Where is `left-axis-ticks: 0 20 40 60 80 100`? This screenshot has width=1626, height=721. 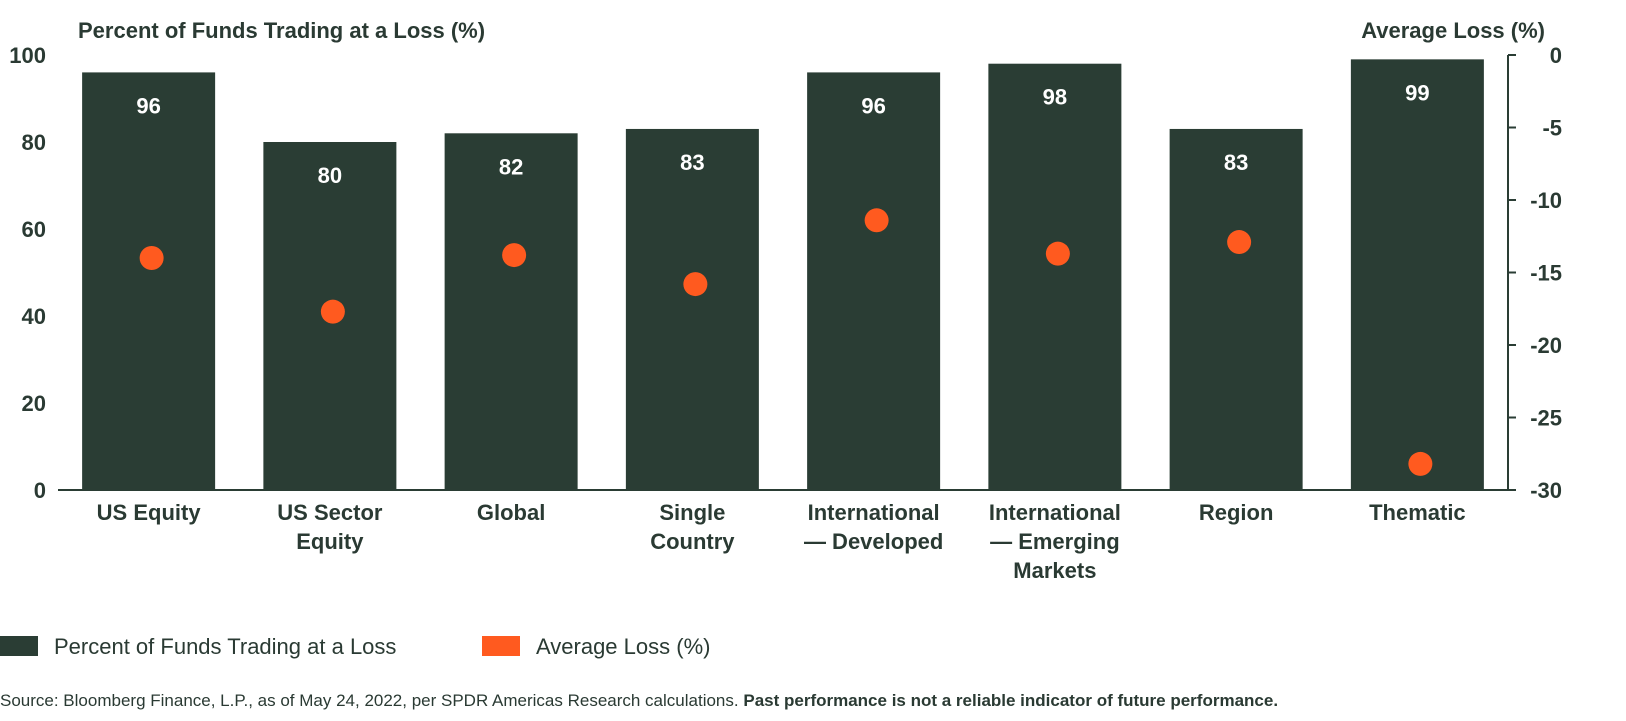 left-axis-ticks: 0 20 40 60 80 100 is located at coordinates (27, 273).